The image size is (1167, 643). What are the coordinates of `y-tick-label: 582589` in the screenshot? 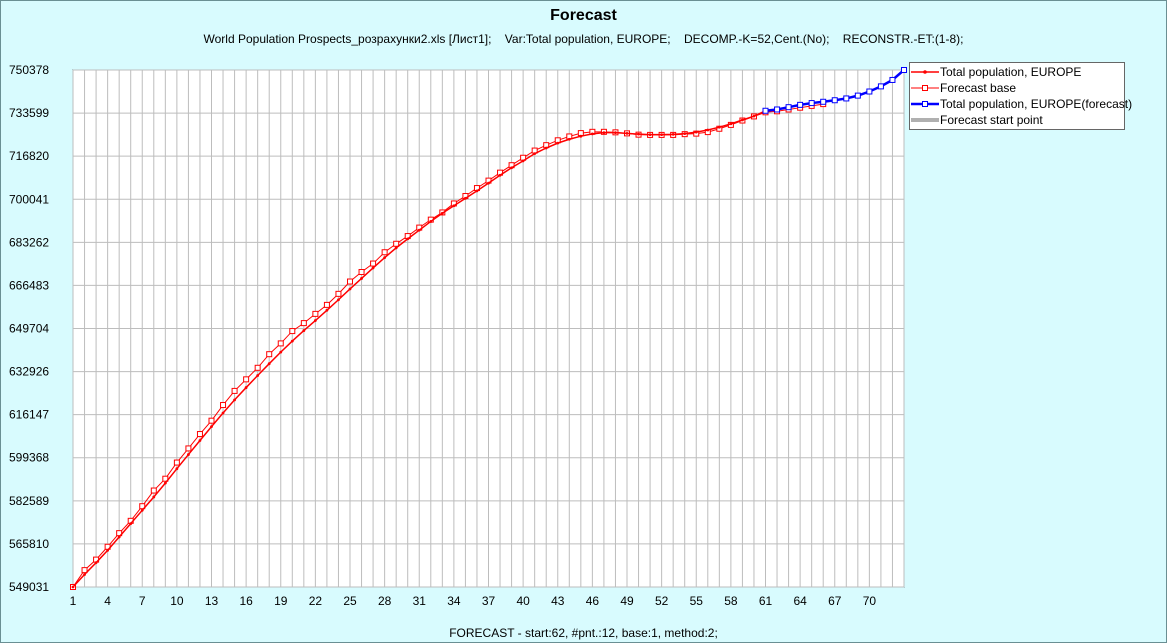 It's located at (29, 501).